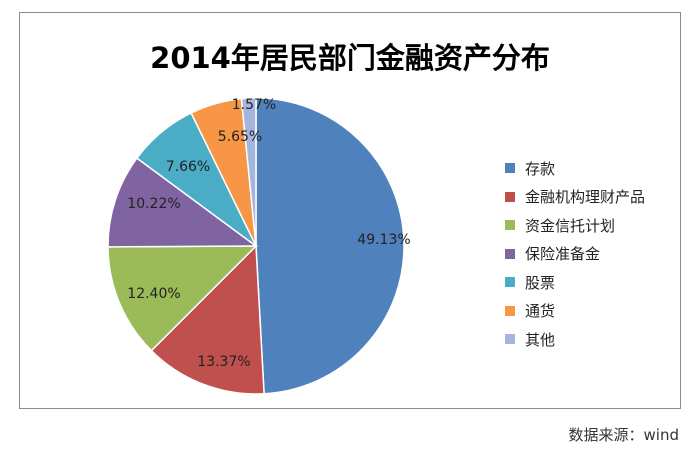 The height and width of the screenshot is (456, 699). I want to click on legend-label: 股票, so click(540, 282).